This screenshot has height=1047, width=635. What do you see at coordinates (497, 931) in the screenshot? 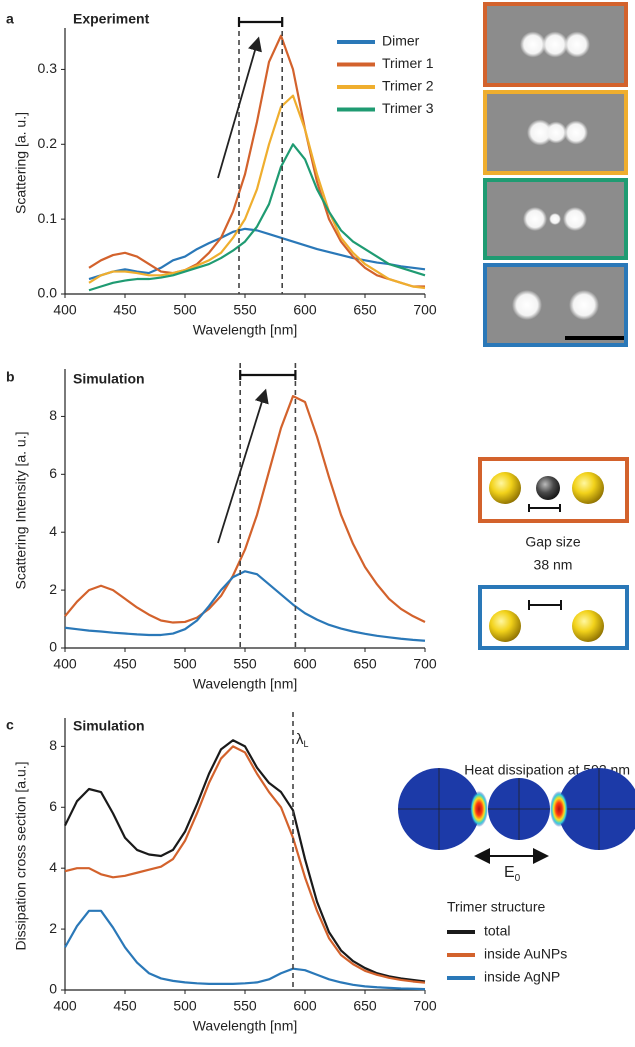
I see `legend-label: total` at bounding box center [497, 931].